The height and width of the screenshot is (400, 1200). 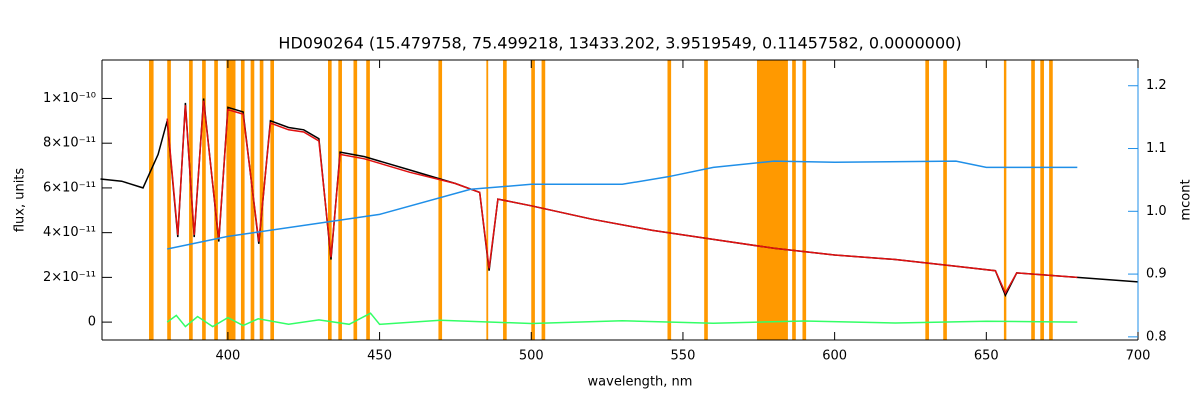 What do you see at coordinates (69, 232) in the screenshot?
I see `y-tick-label: 4×10⁻¹¹` at bounding box center [69, 232].